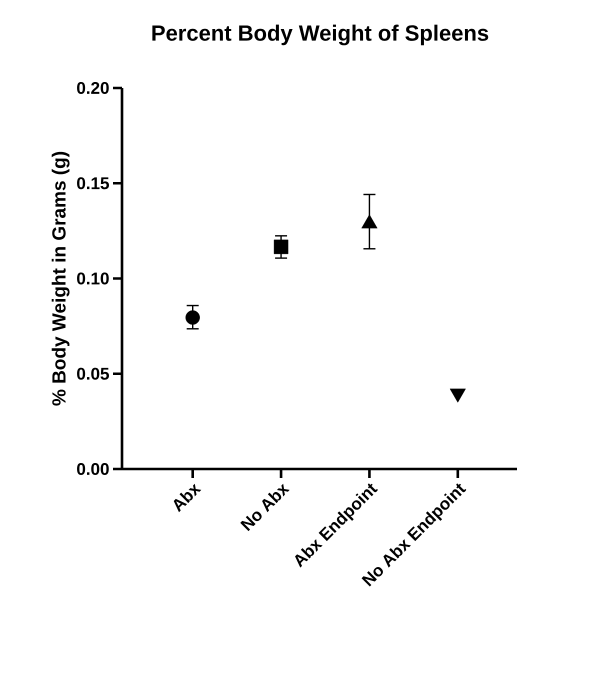  What do you see at coordinates (93, 469) in the screenshot?
I see `y-tick-label: 0.00` at bounding box center [93, 469].